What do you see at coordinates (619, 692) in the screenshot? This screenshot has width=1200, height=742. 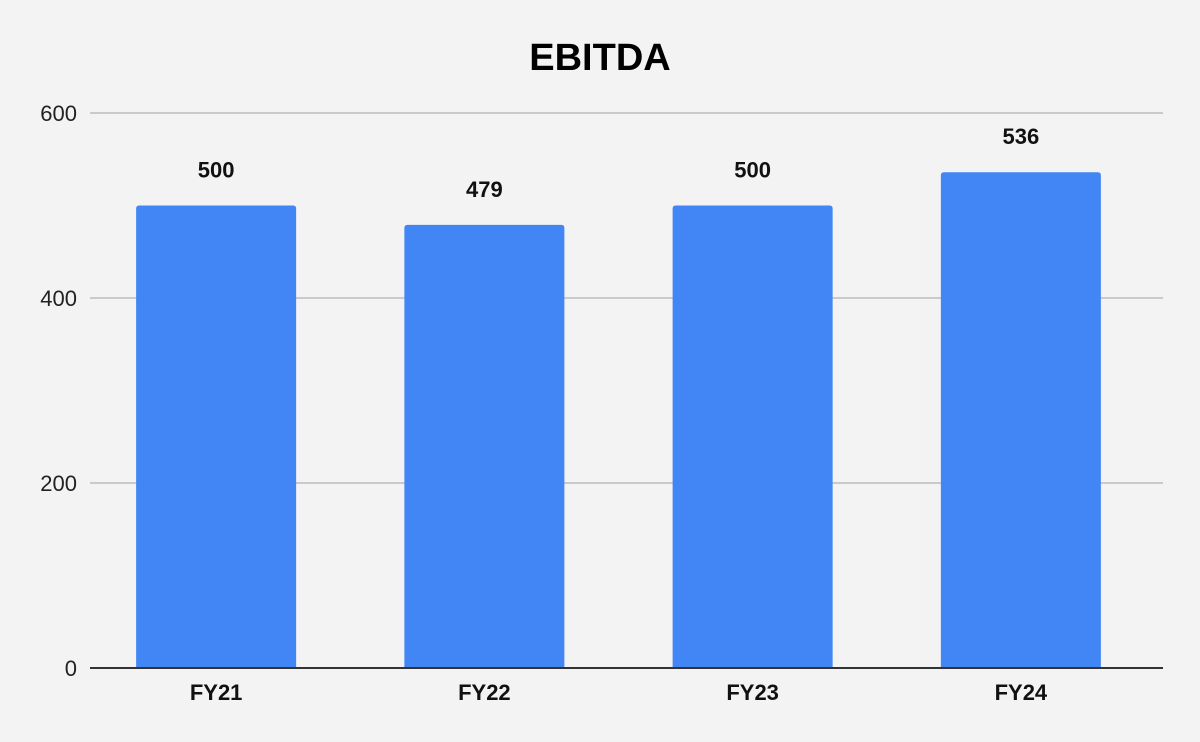 I see `x-axis-ticks: FY21 FY22 FY23 FY24` at bounding box center [619, 692].